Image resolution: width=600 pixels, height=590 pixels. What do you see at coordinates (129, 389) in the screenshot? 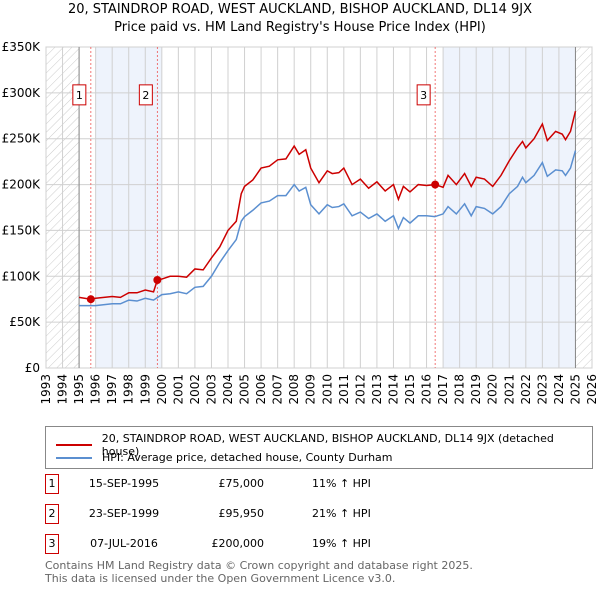
I see `x-tick-label: 1998` at bounding box center [129, 389].